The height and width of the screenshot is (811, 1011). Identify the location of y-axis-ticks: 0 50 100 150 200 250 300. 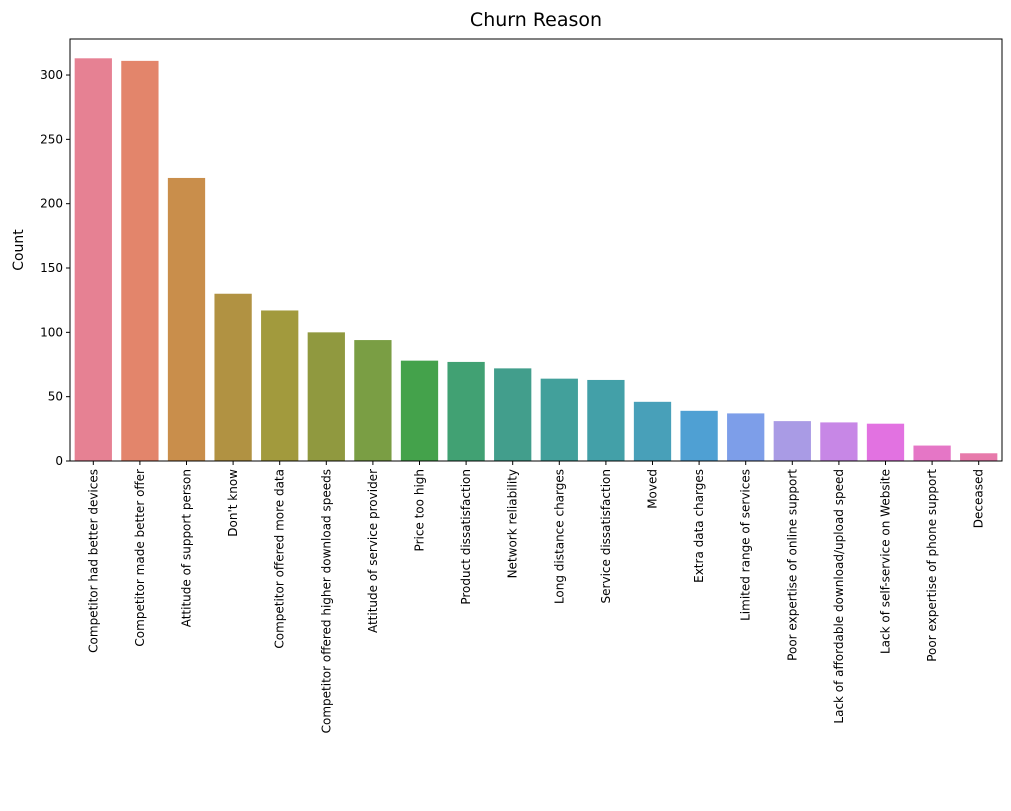
(55, 268).